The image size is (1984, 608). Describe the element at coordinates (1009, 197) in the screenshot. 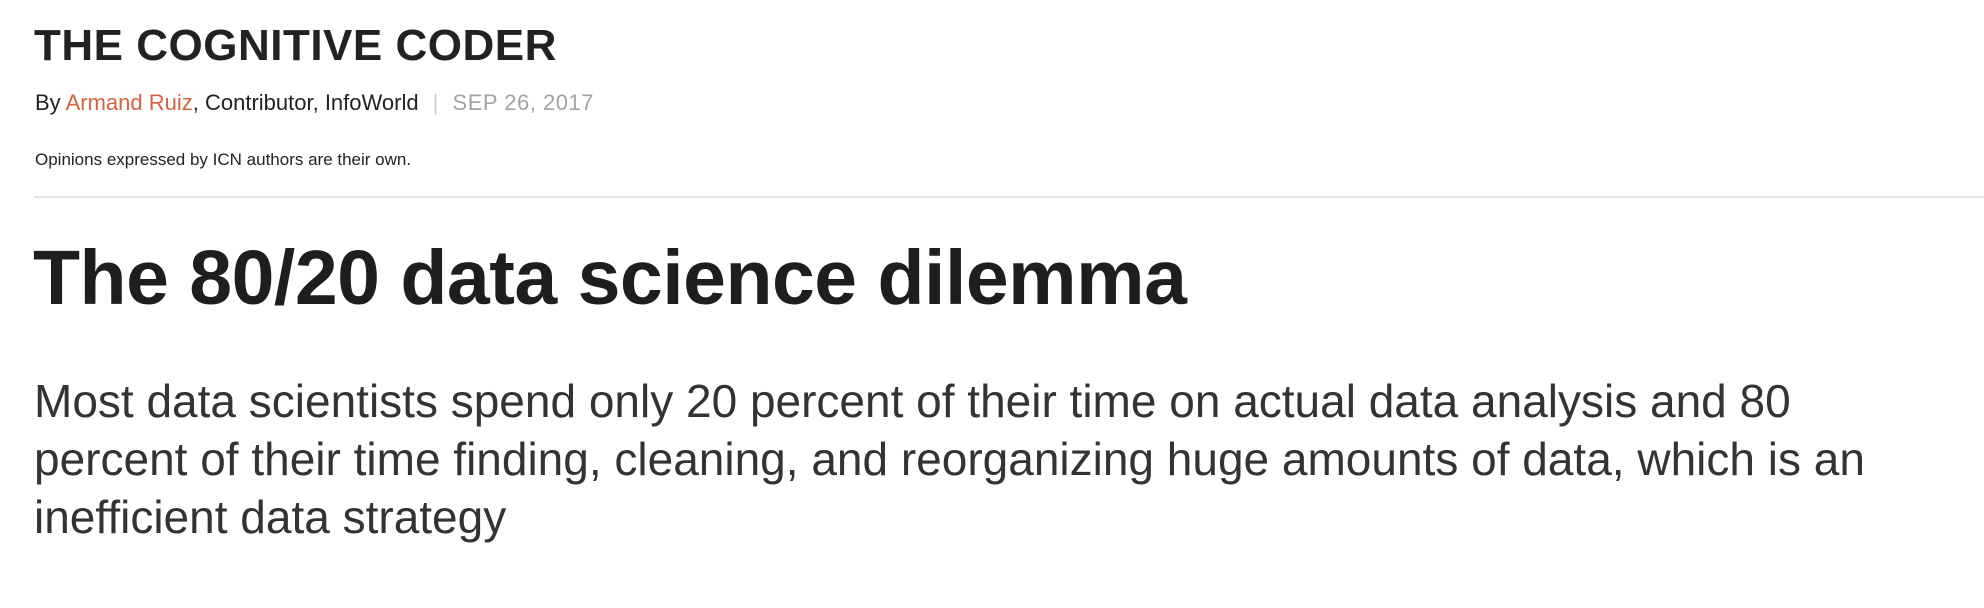

I see `header-divider` at that location.